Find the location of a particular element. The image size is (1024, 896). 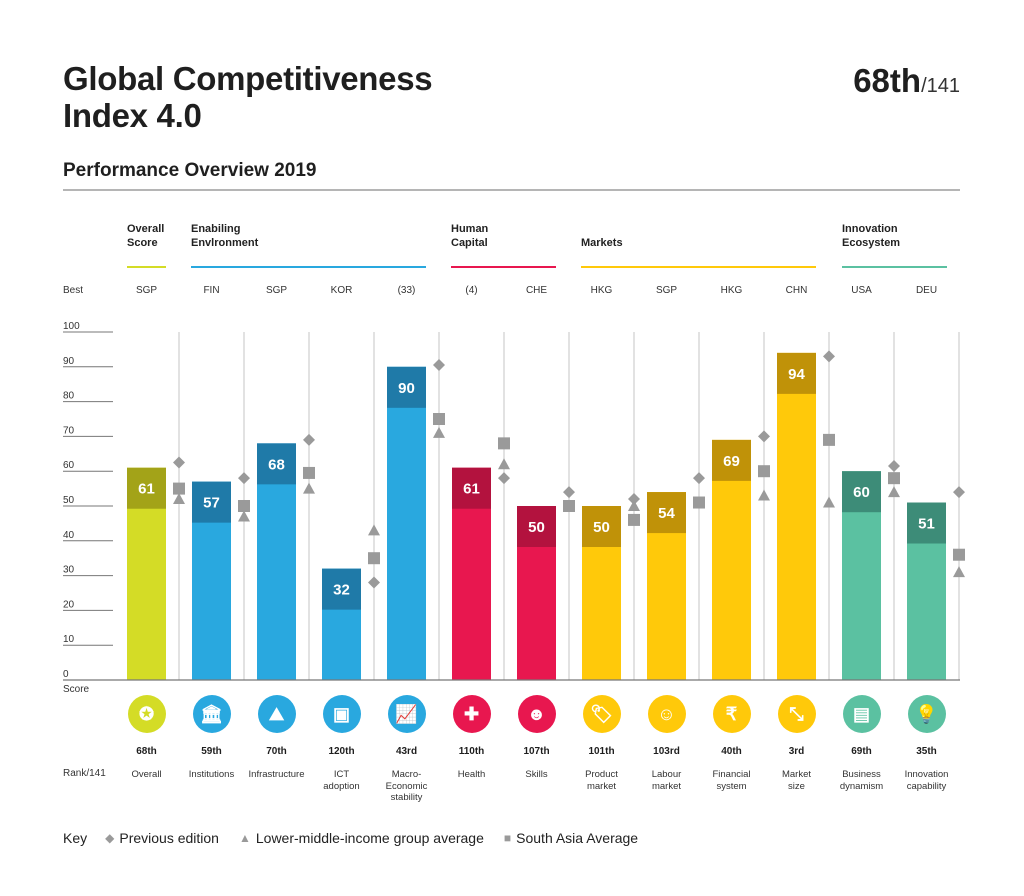

score-data-label: 50 is located at coordinates (536, 527).